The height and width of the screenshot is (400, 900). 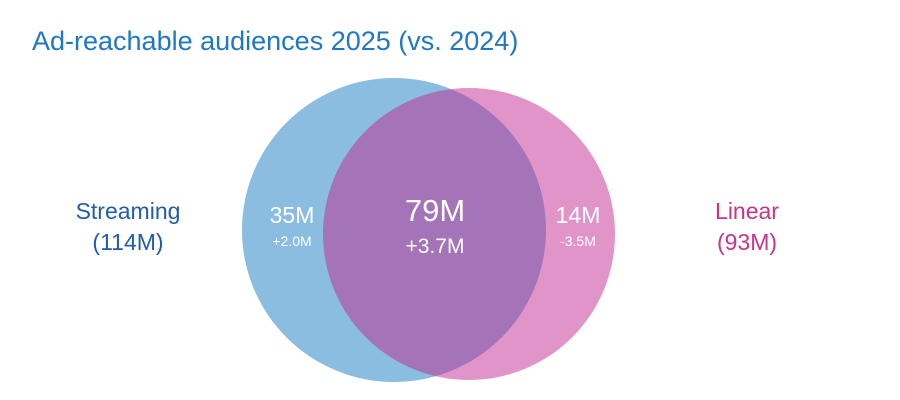 I want to click on linear-only-change: -3.5M, so click(x=578, y=241).